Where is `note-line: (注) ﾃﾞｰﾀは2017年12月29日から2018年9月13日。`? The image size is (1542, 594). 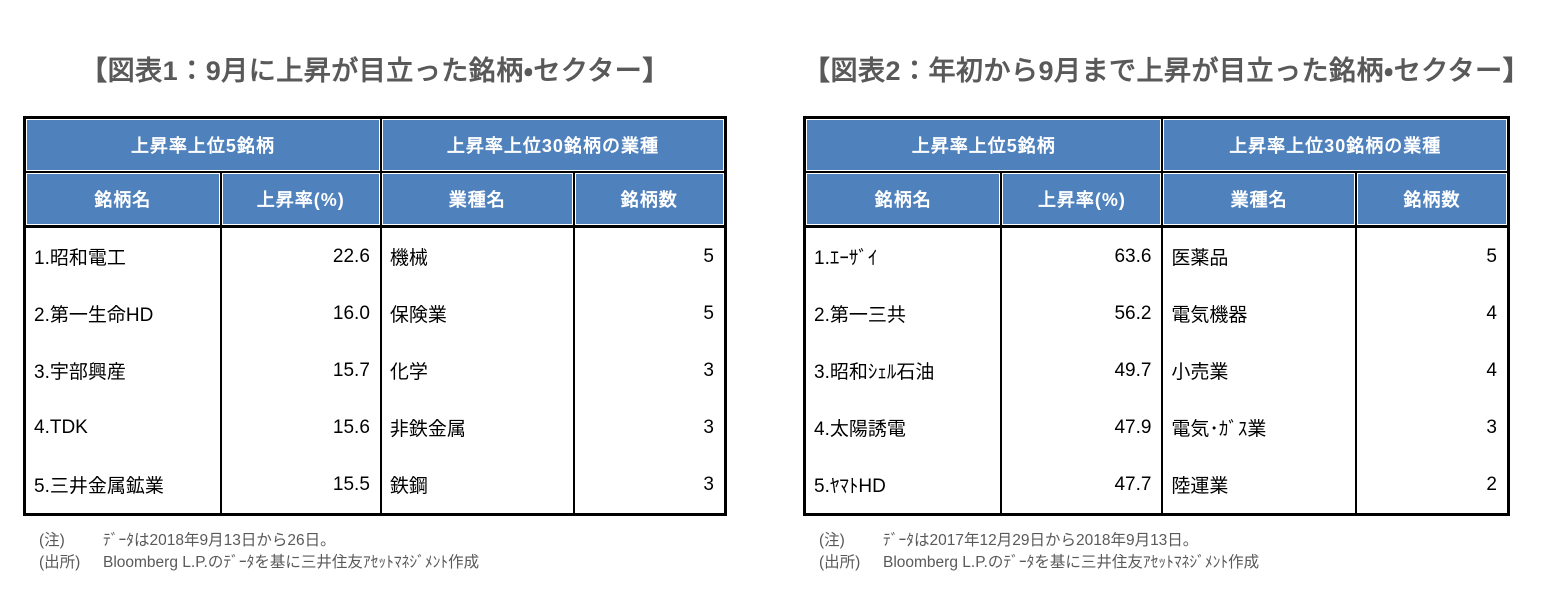
note-line: (注) ﾃﾞｰﾀは2017年12月29日から2018年9月13日。 is located at coordinates (1164, 541).